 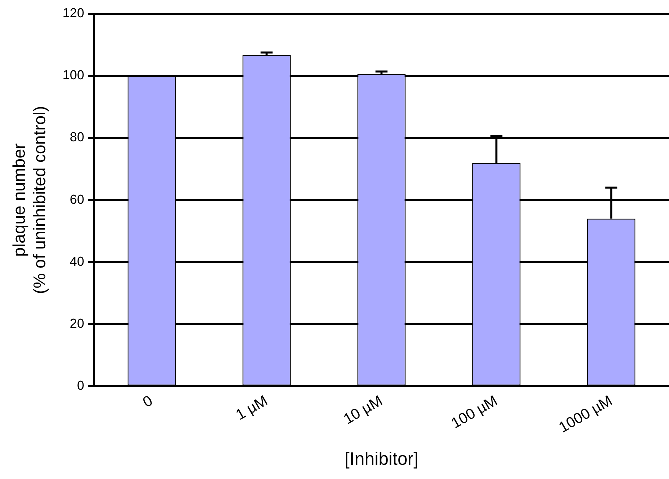 What do you see at coordinates (252, 408) in the screenshot?
I see `x-tick-label: 1 µM` at bounding box center [252, 408].